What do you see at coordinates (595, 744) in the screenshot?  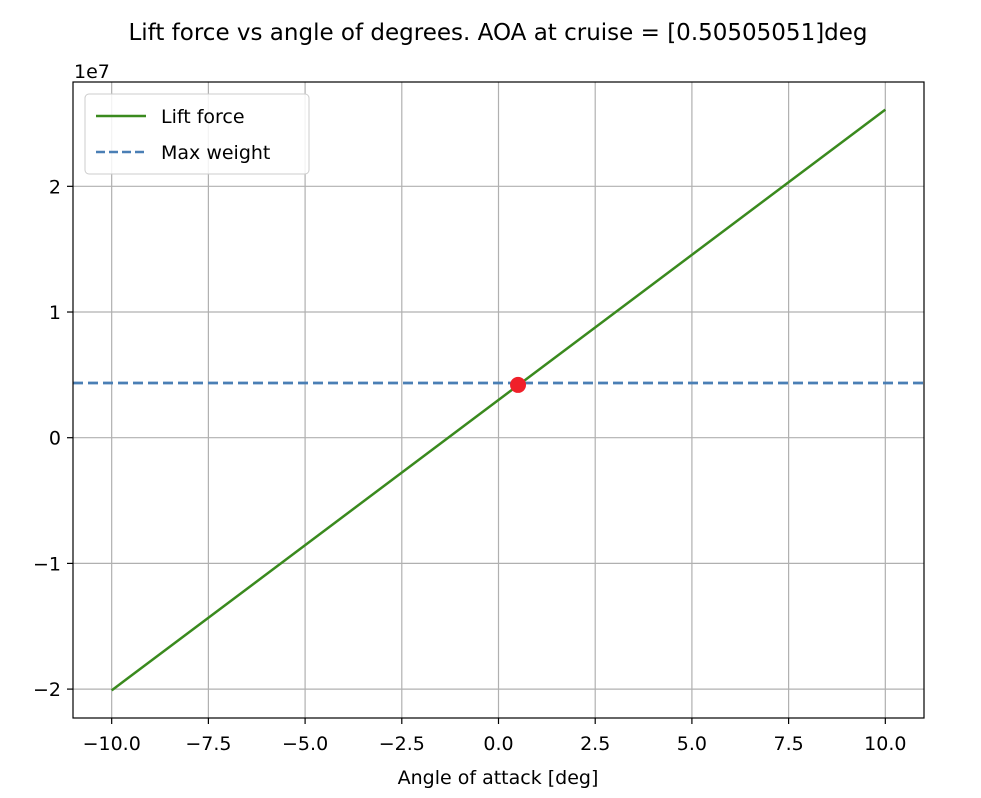 I see `x-tick-label: 2.5` at bounding box center [595, 744].